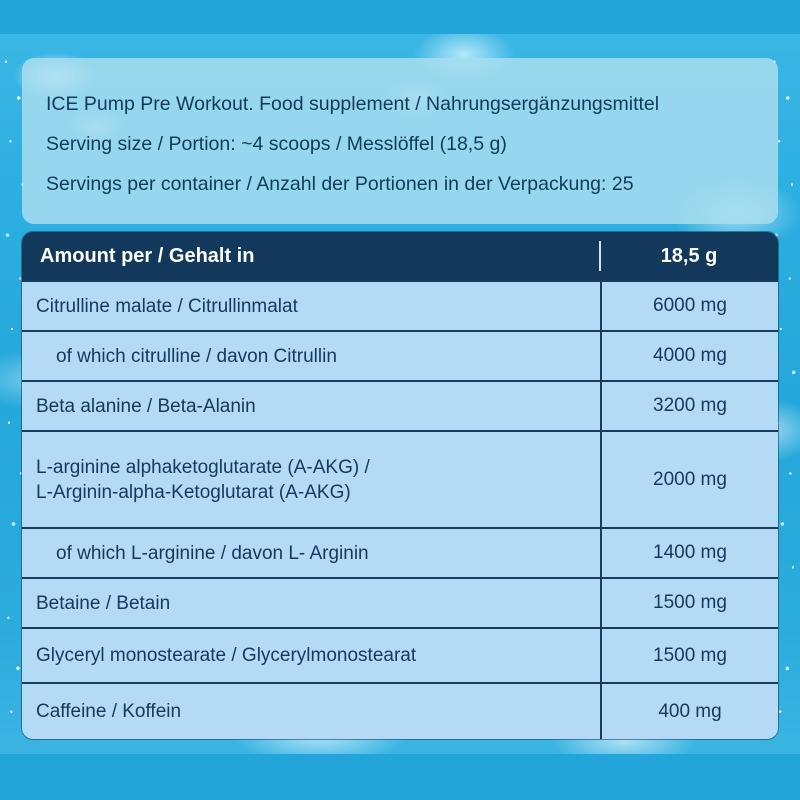 The height and width of the screenshot is (800, 800). What do you see at coordinates (193, 492) in the screenshot?
I see `ingredient-name-line-2: L-Arginin-alpha-Ketoglutarat (A-AKG)` at bounding box center [193, 492].